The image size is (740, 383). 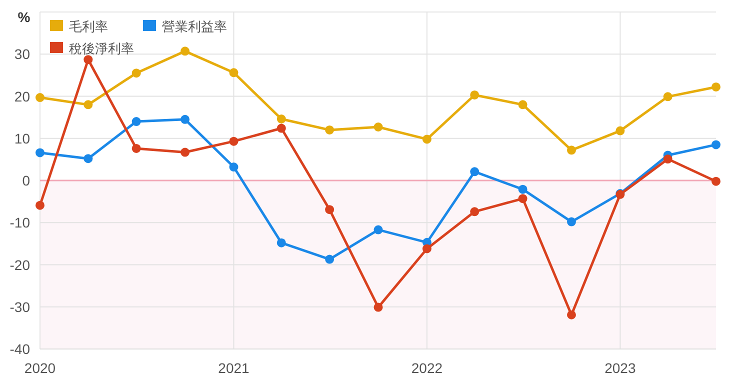 I want to click on legend-label: 稅後淨利率, so click(x=101, y=48).